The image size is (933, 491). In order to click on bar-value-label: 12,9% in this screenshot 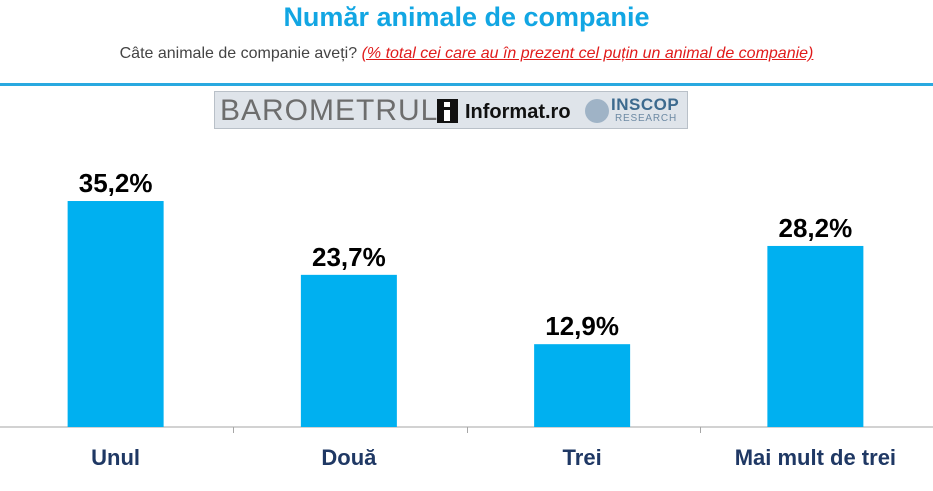, I will do `click(582, 326)`.